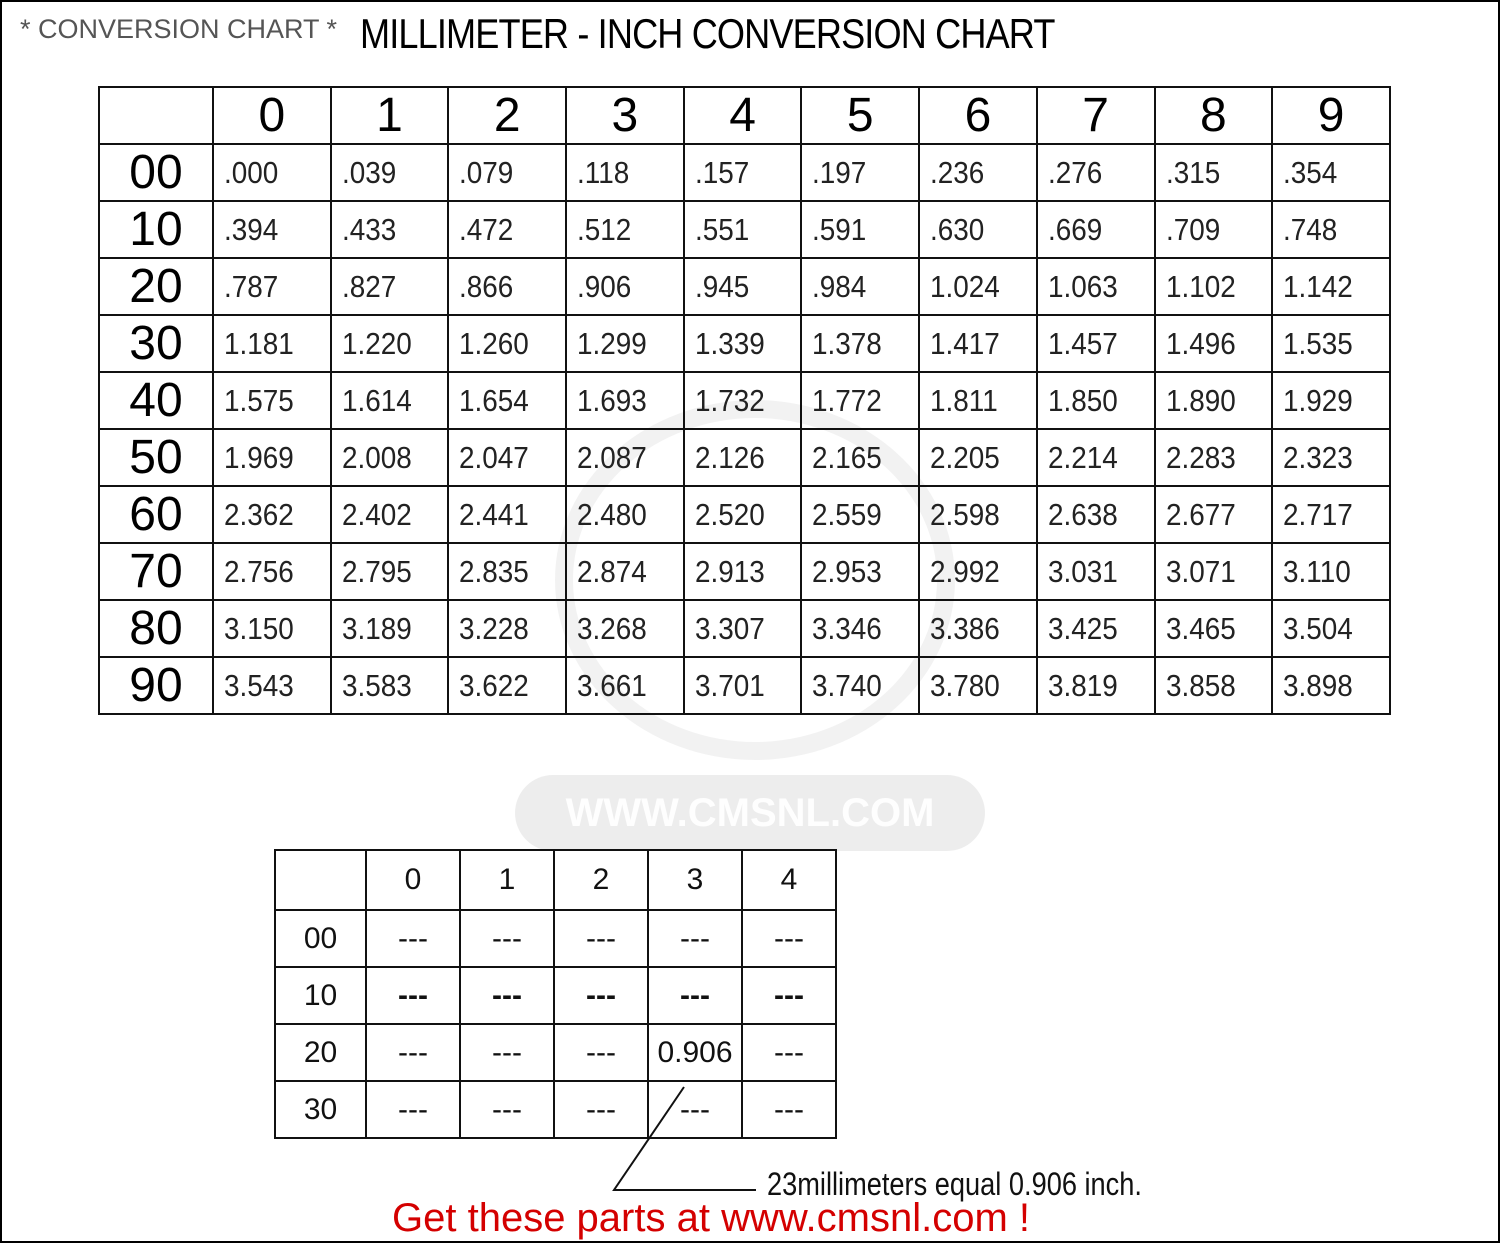 The height and width of the screenshot is (1243, 1500). What do you see at coordinates (368, 229) in the screenshot?
I see `cell-value: .433` at bounding box center [368, 229].